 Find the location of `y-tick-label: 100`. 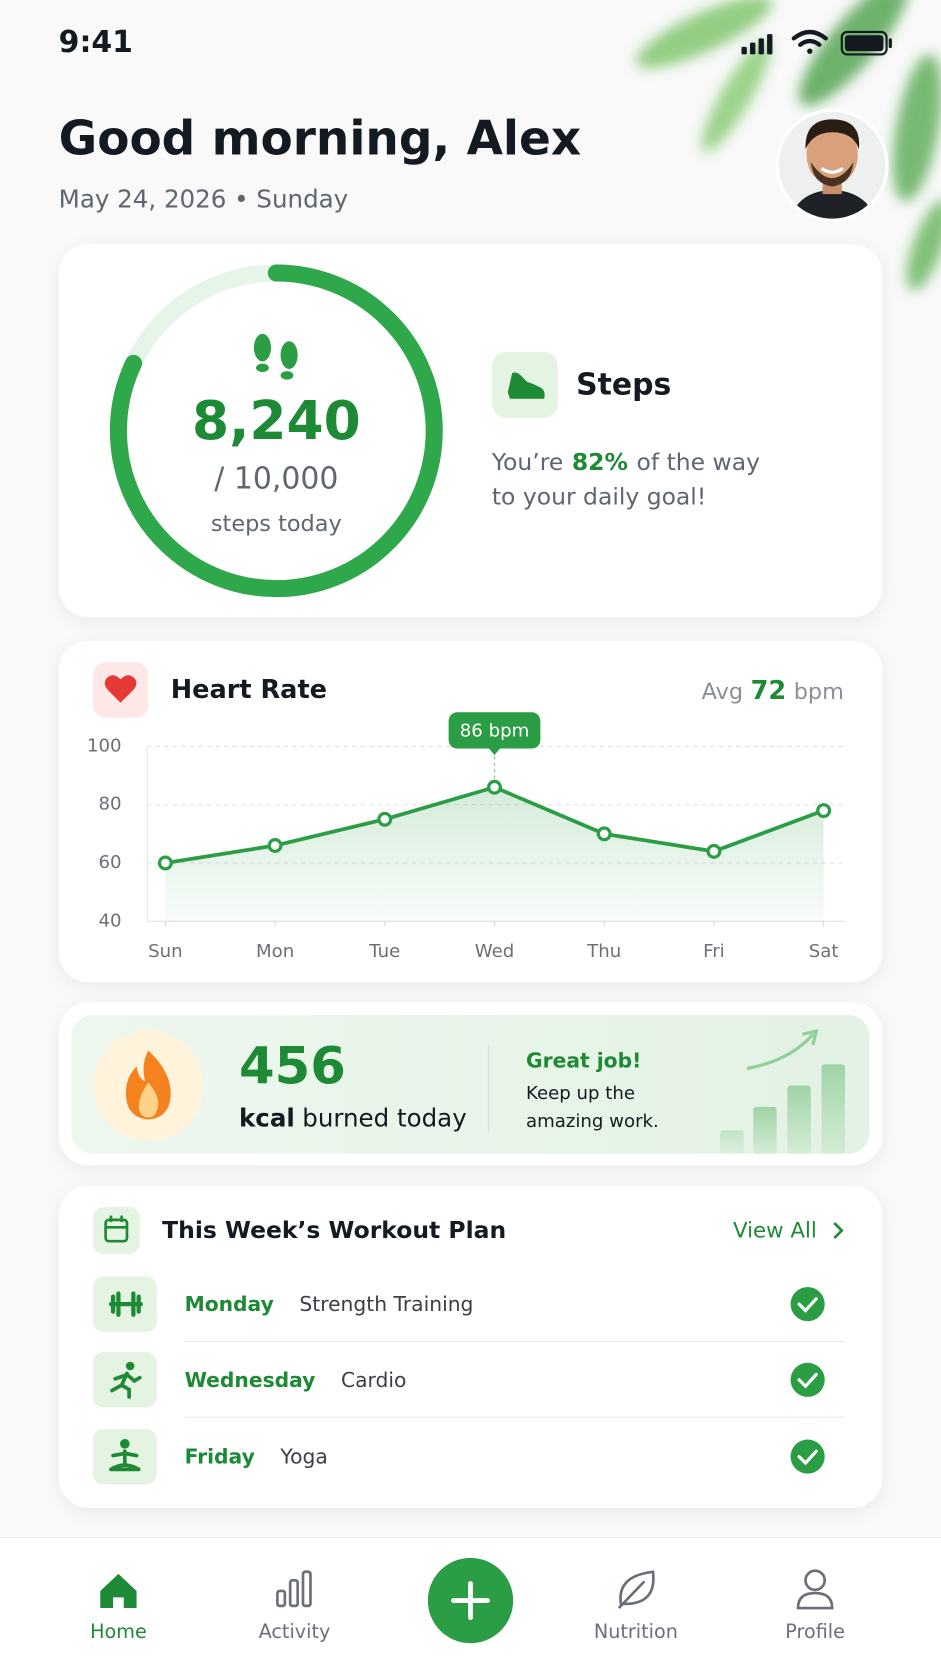

y-tick-label: 100 is located at coordinates (104, 745).